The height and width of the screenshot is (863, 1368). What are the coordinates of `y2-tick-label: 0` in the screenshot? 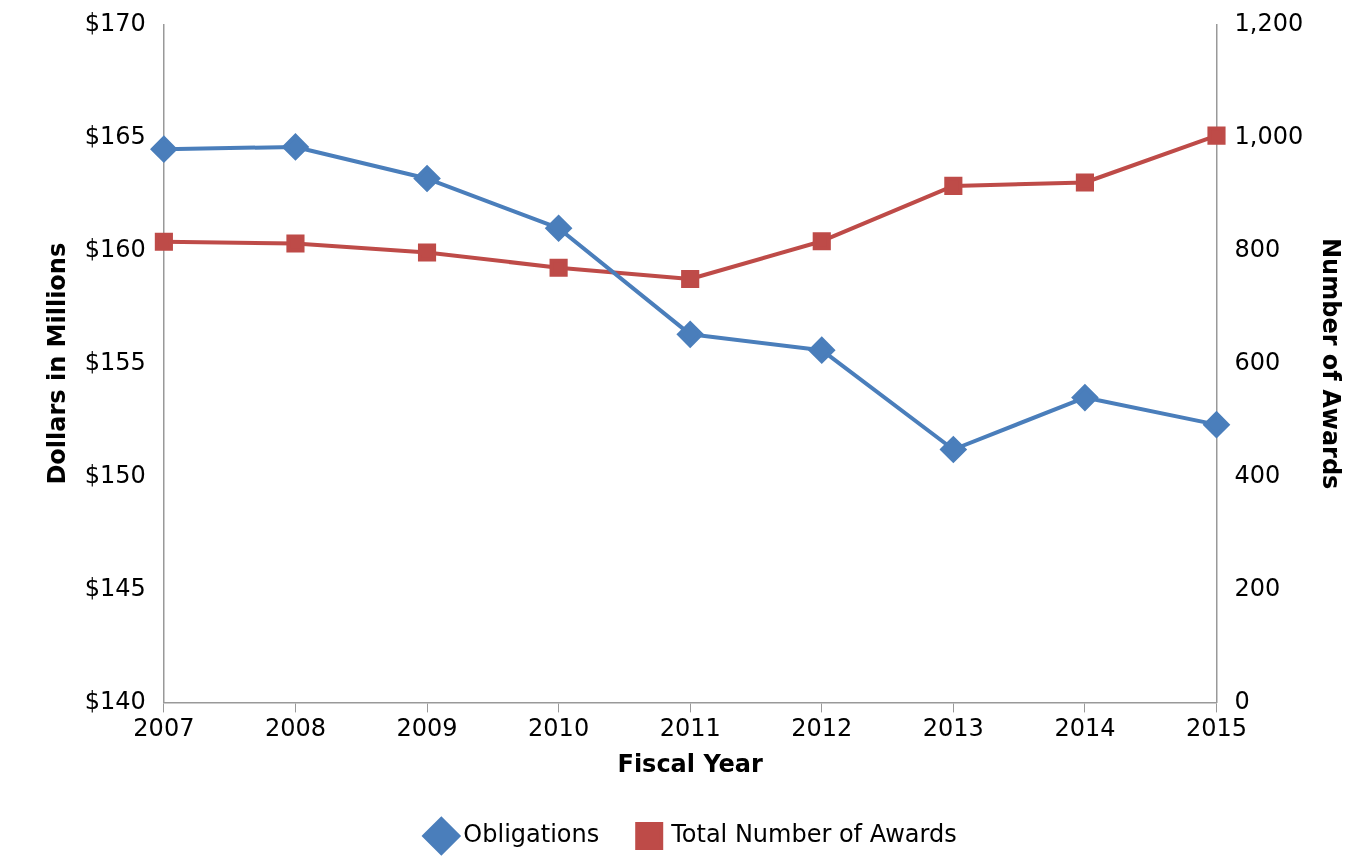 It's located at (1242, 700).